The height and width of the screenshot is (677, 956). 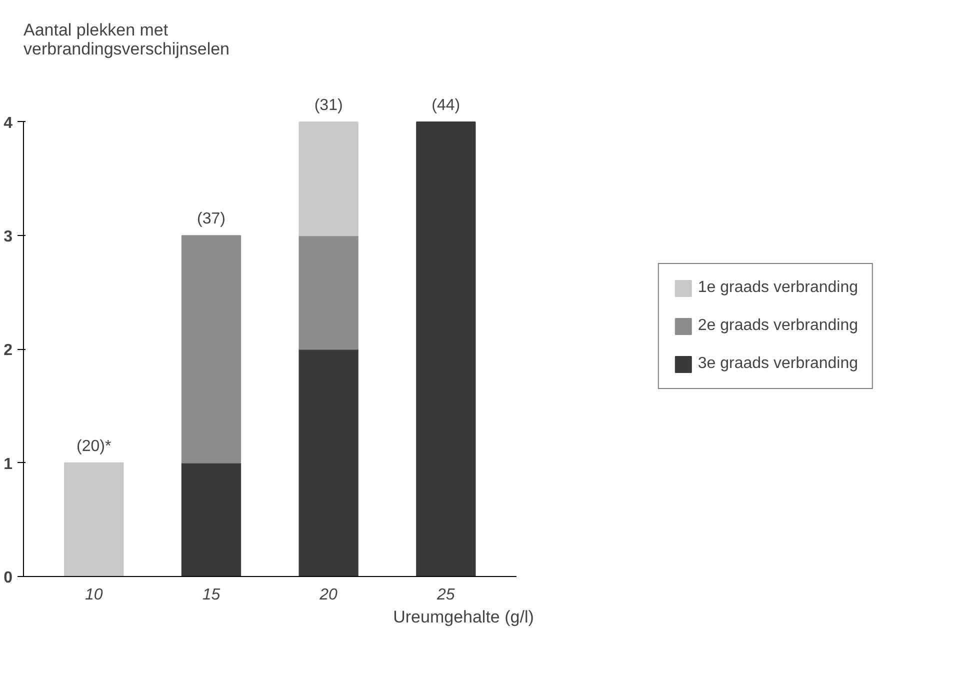 What do you see at coordinates (463, 617) in the screenshot?
I see `x-axis-title: Ureumgehalte (g/l)` at bounding box center [463, 617].